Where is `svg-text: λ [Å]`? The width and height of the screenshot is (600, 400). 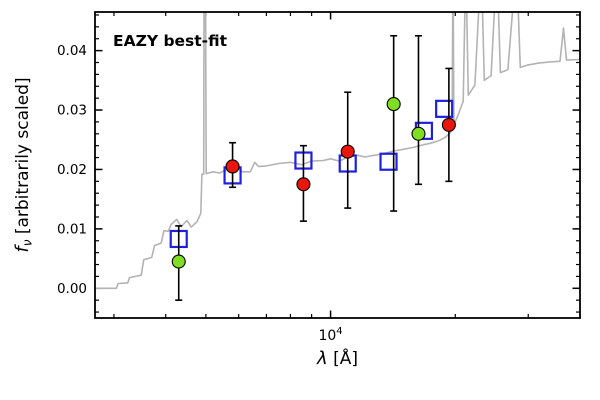
svg-text: λ [Å] is located at coordinates (337, 358).